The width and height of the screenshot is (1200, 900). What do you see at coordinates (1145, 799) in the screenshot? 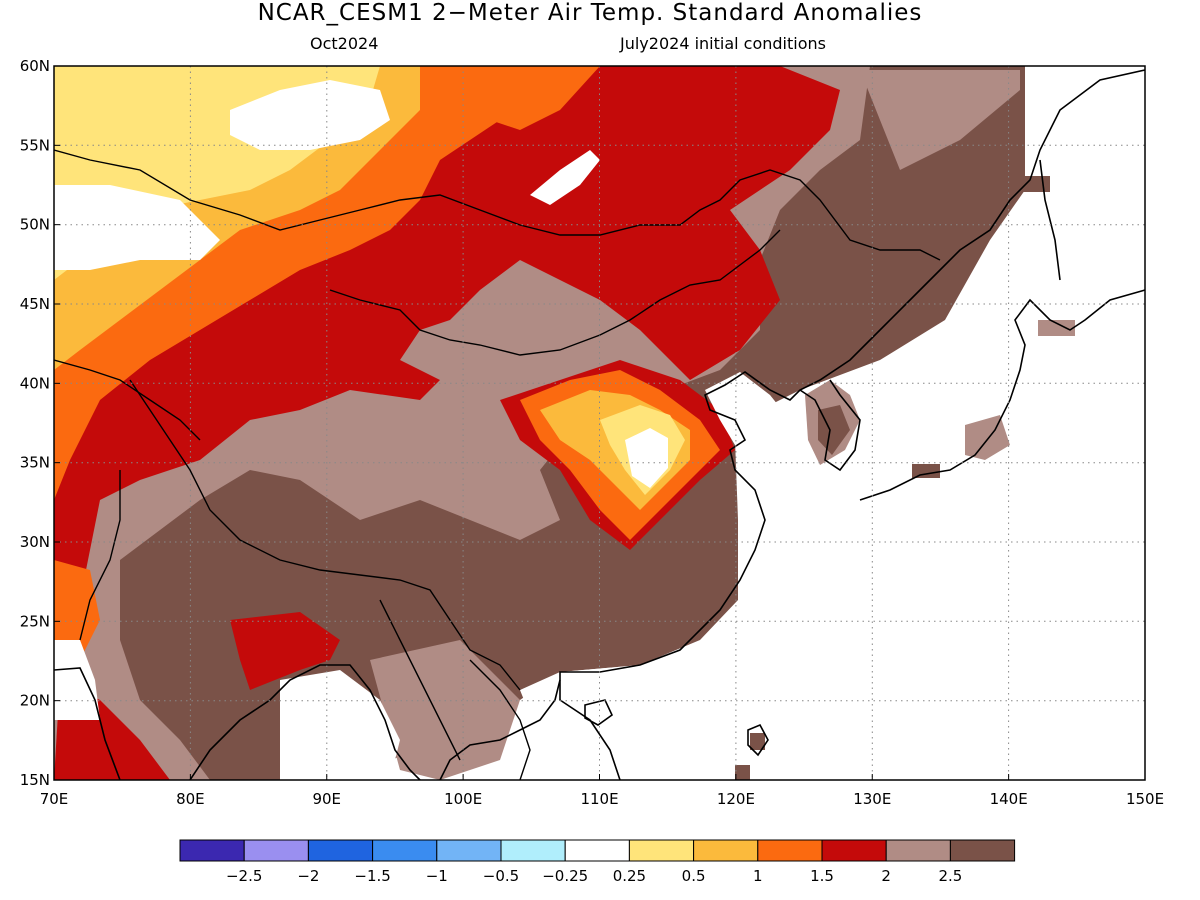
I see `lon-tick-label: 150E` at bounding box center [1145, 799].